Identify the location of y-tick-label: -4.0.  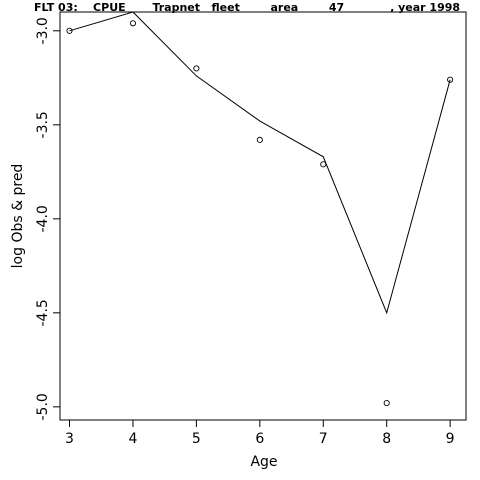
(43, 218).